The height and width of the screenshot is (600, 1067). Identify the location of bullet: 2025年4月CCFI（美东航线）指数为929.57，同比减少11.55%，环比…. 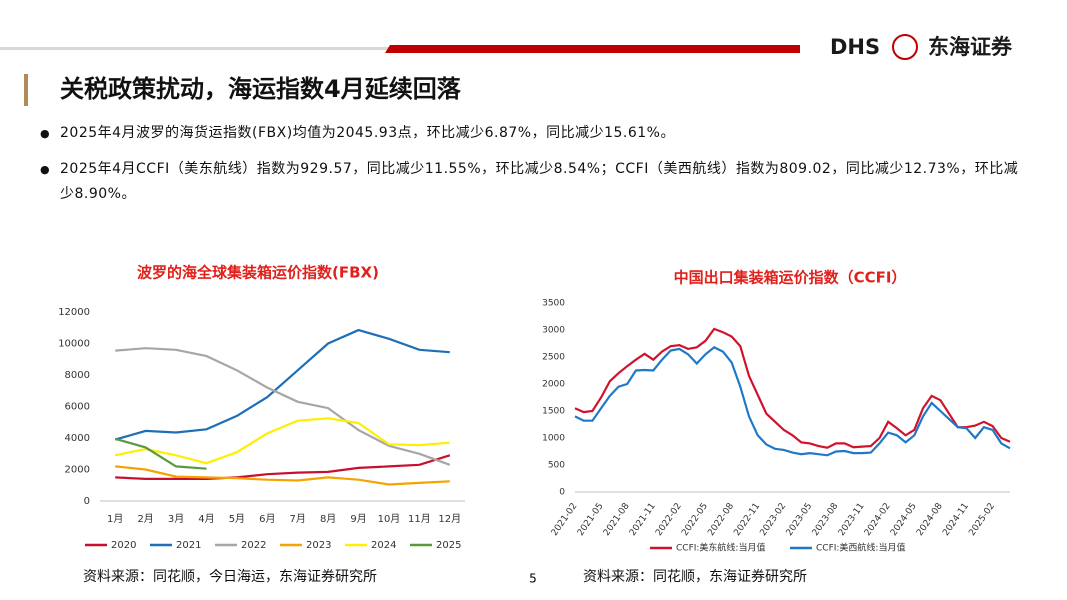
(530, 182).